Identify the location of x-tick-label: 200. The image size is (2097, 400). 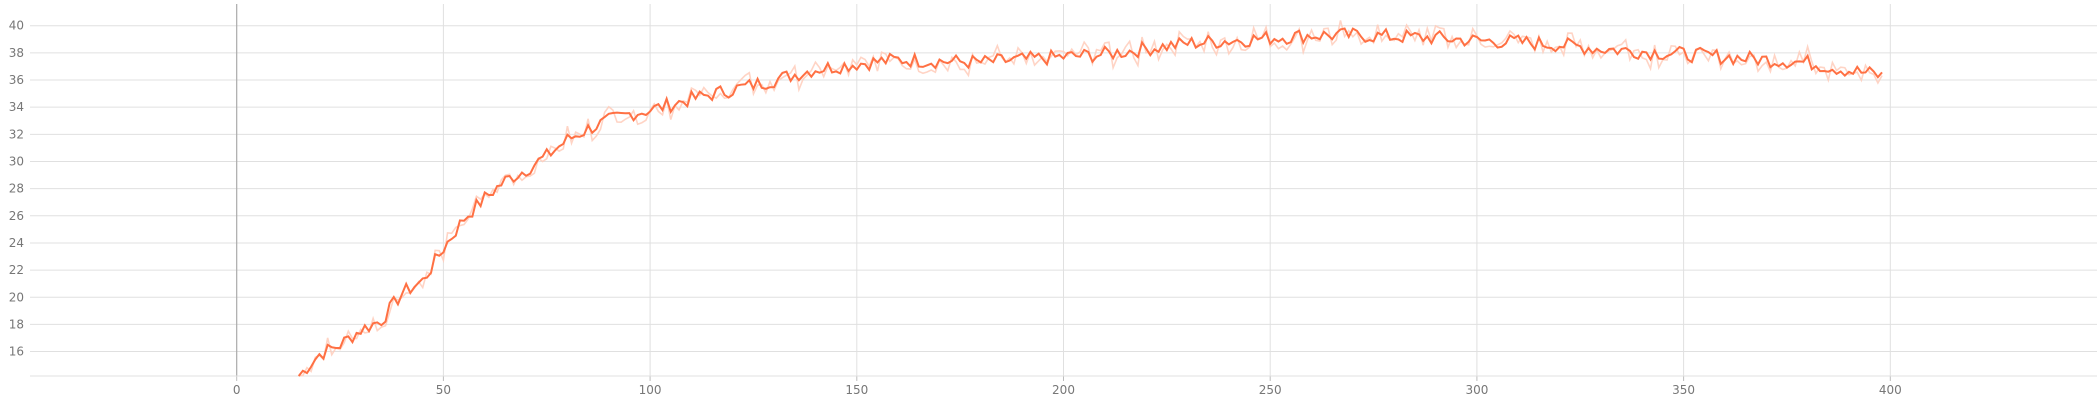
(1063, 390).